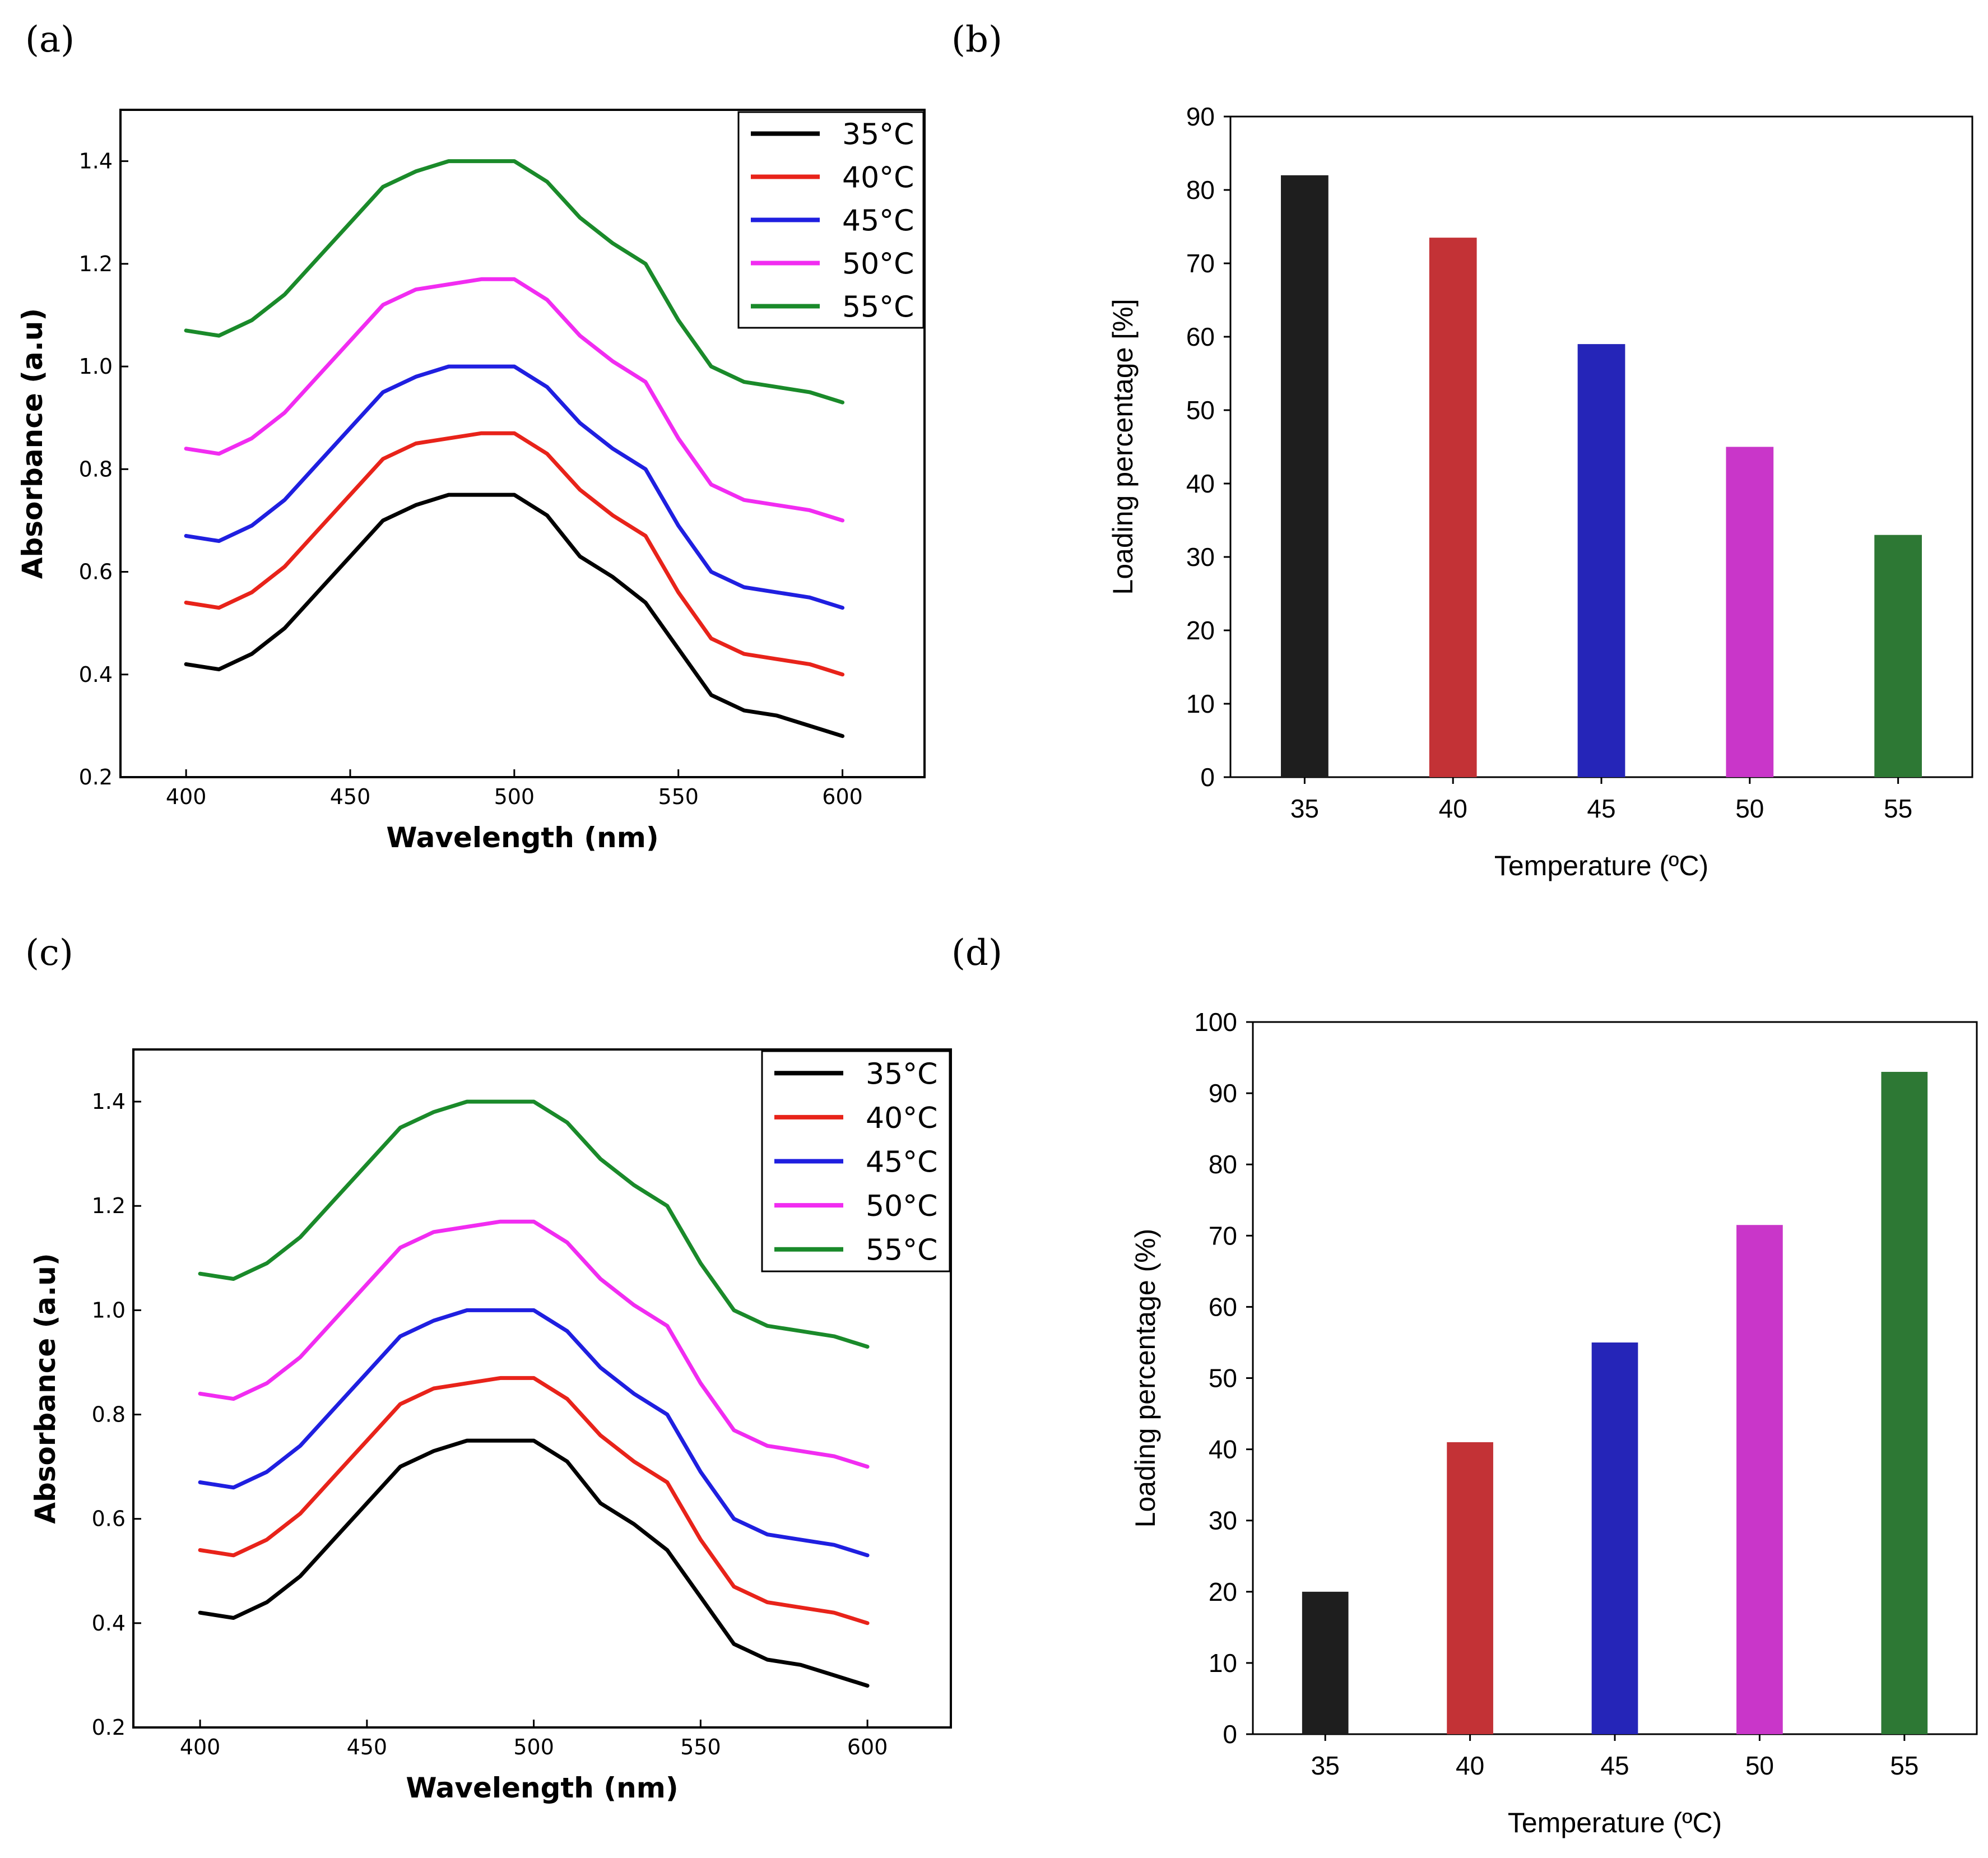  I want to click on panel-label-b: (b), so click(976, 40).